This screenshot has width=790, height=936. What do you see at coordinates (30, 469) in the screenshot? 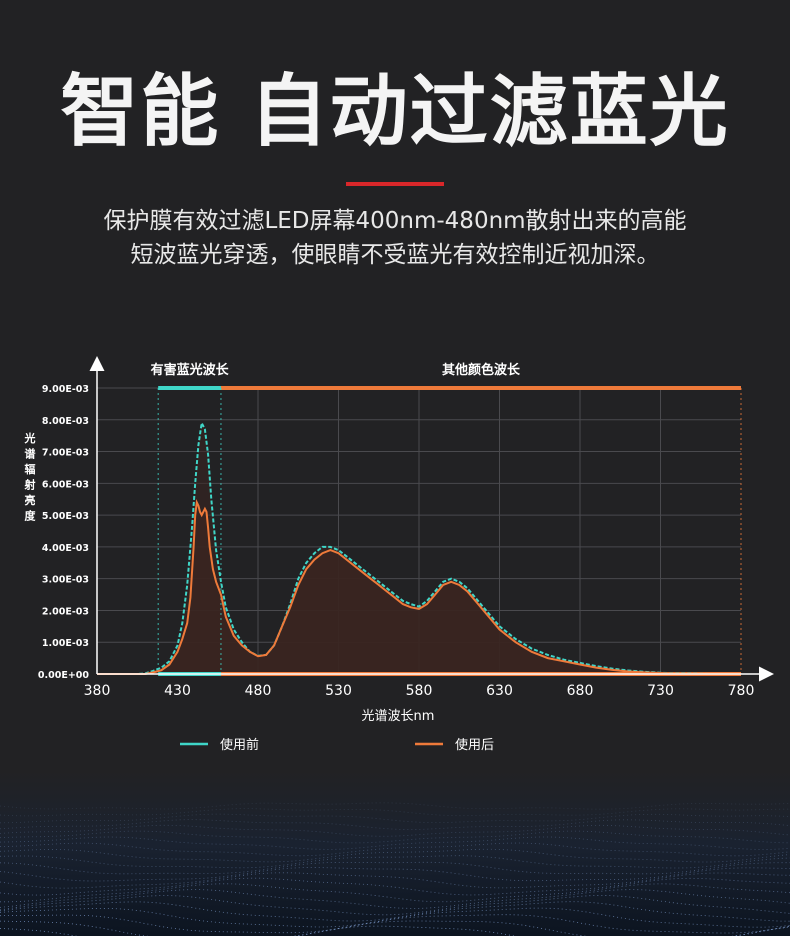
I see `y-label-char: 辐` at bounding box center [30, 469].